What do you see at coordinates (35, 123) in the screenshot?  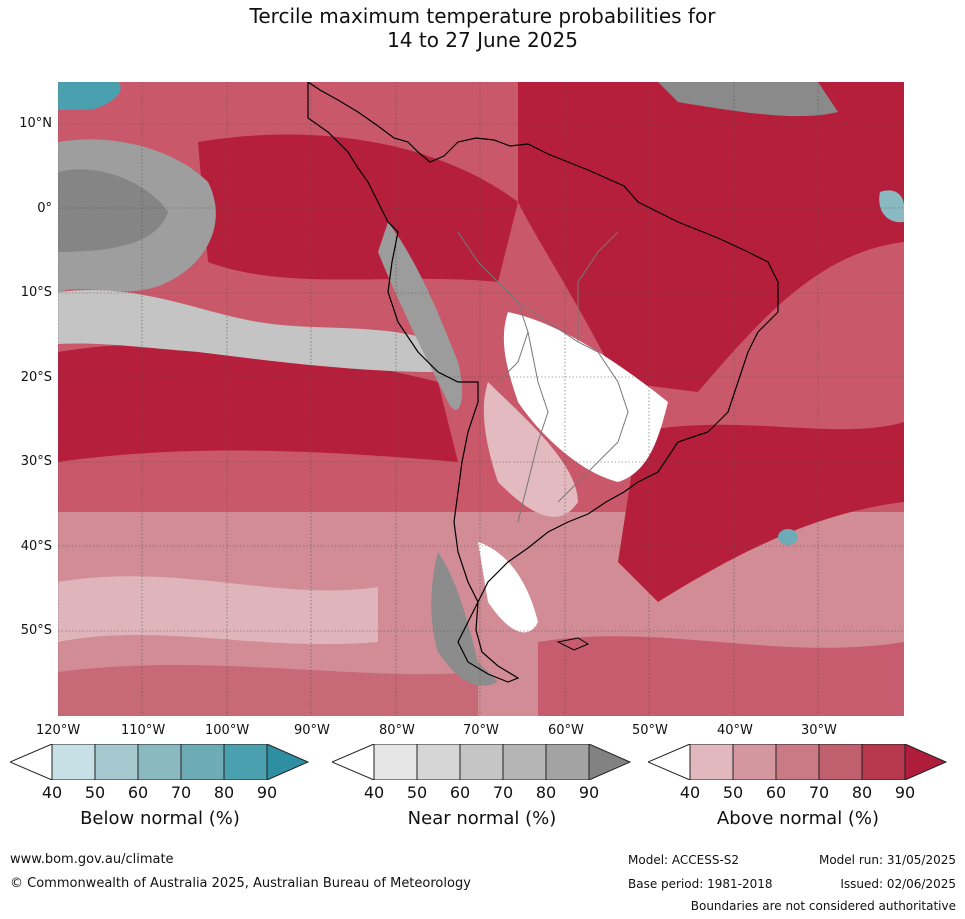 I see `lat-label-10n: 10°N` at bounding box center [35, 123].